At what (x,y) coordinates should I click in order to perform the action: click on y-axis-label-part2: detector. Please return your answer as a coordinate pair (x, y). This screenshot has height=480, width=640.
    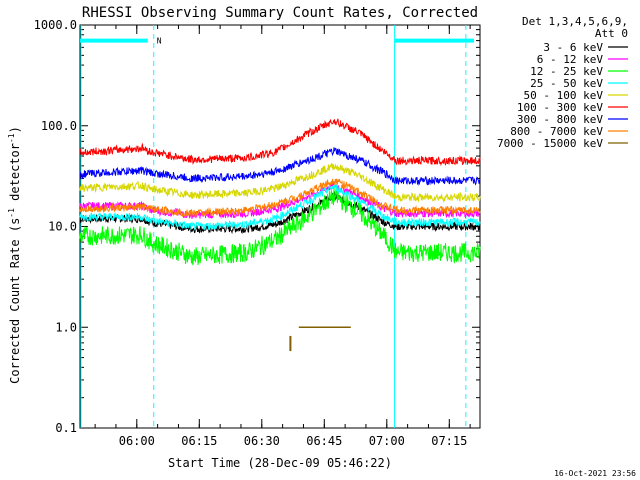
    Looking at the image, I should click on (15, 175).